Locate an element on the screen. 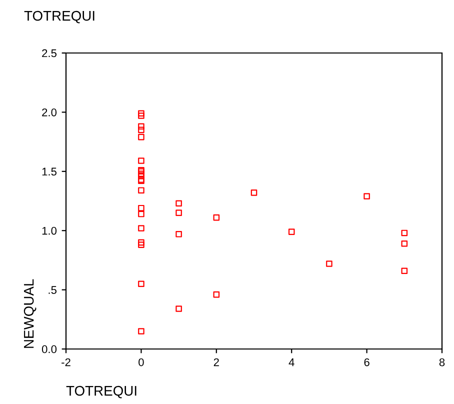  y-axis-title: NEWQUAL is located at coordinates (30, 313).